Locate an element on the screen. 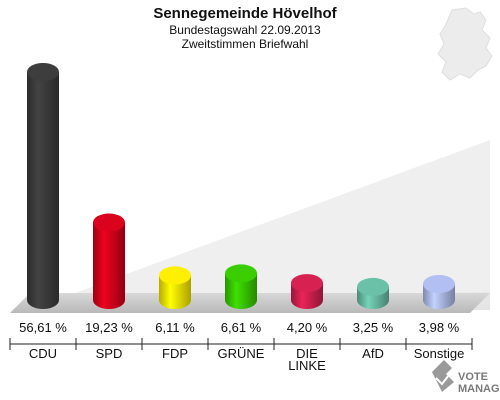  bar-sonstige is located at coordinates (439, 291).